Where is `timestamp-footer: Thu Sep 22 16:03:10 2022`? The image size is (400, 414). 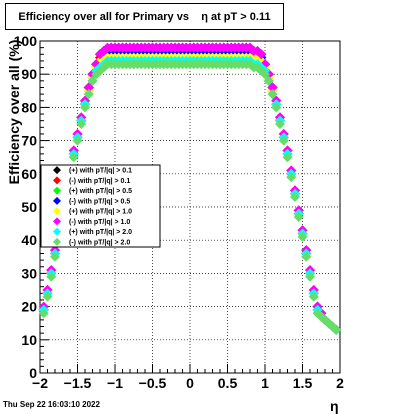
timestamp-footer: Thu Sep 22 16:03:10 2022 is located at coordinates (51, 404).